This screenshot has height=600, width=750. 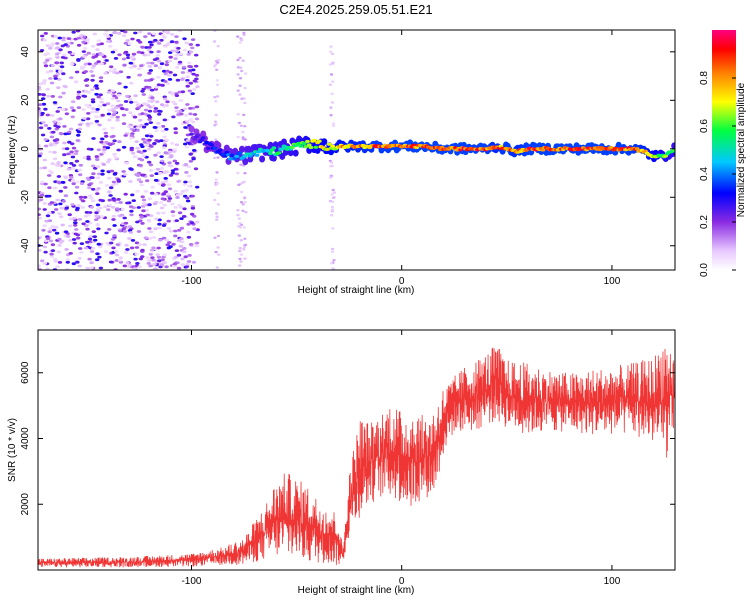 I want to click on colorbar-ticks: 0.0 0.2 0.4 0.6 0.8, so click(x=717, y=174).